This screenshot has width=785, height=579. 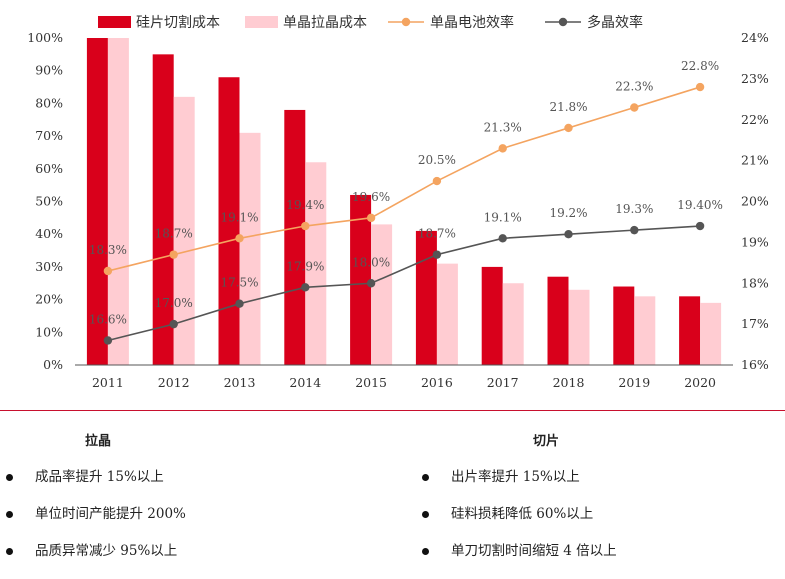 I want to click on point-2014-s1, so click(x=305, y=287).